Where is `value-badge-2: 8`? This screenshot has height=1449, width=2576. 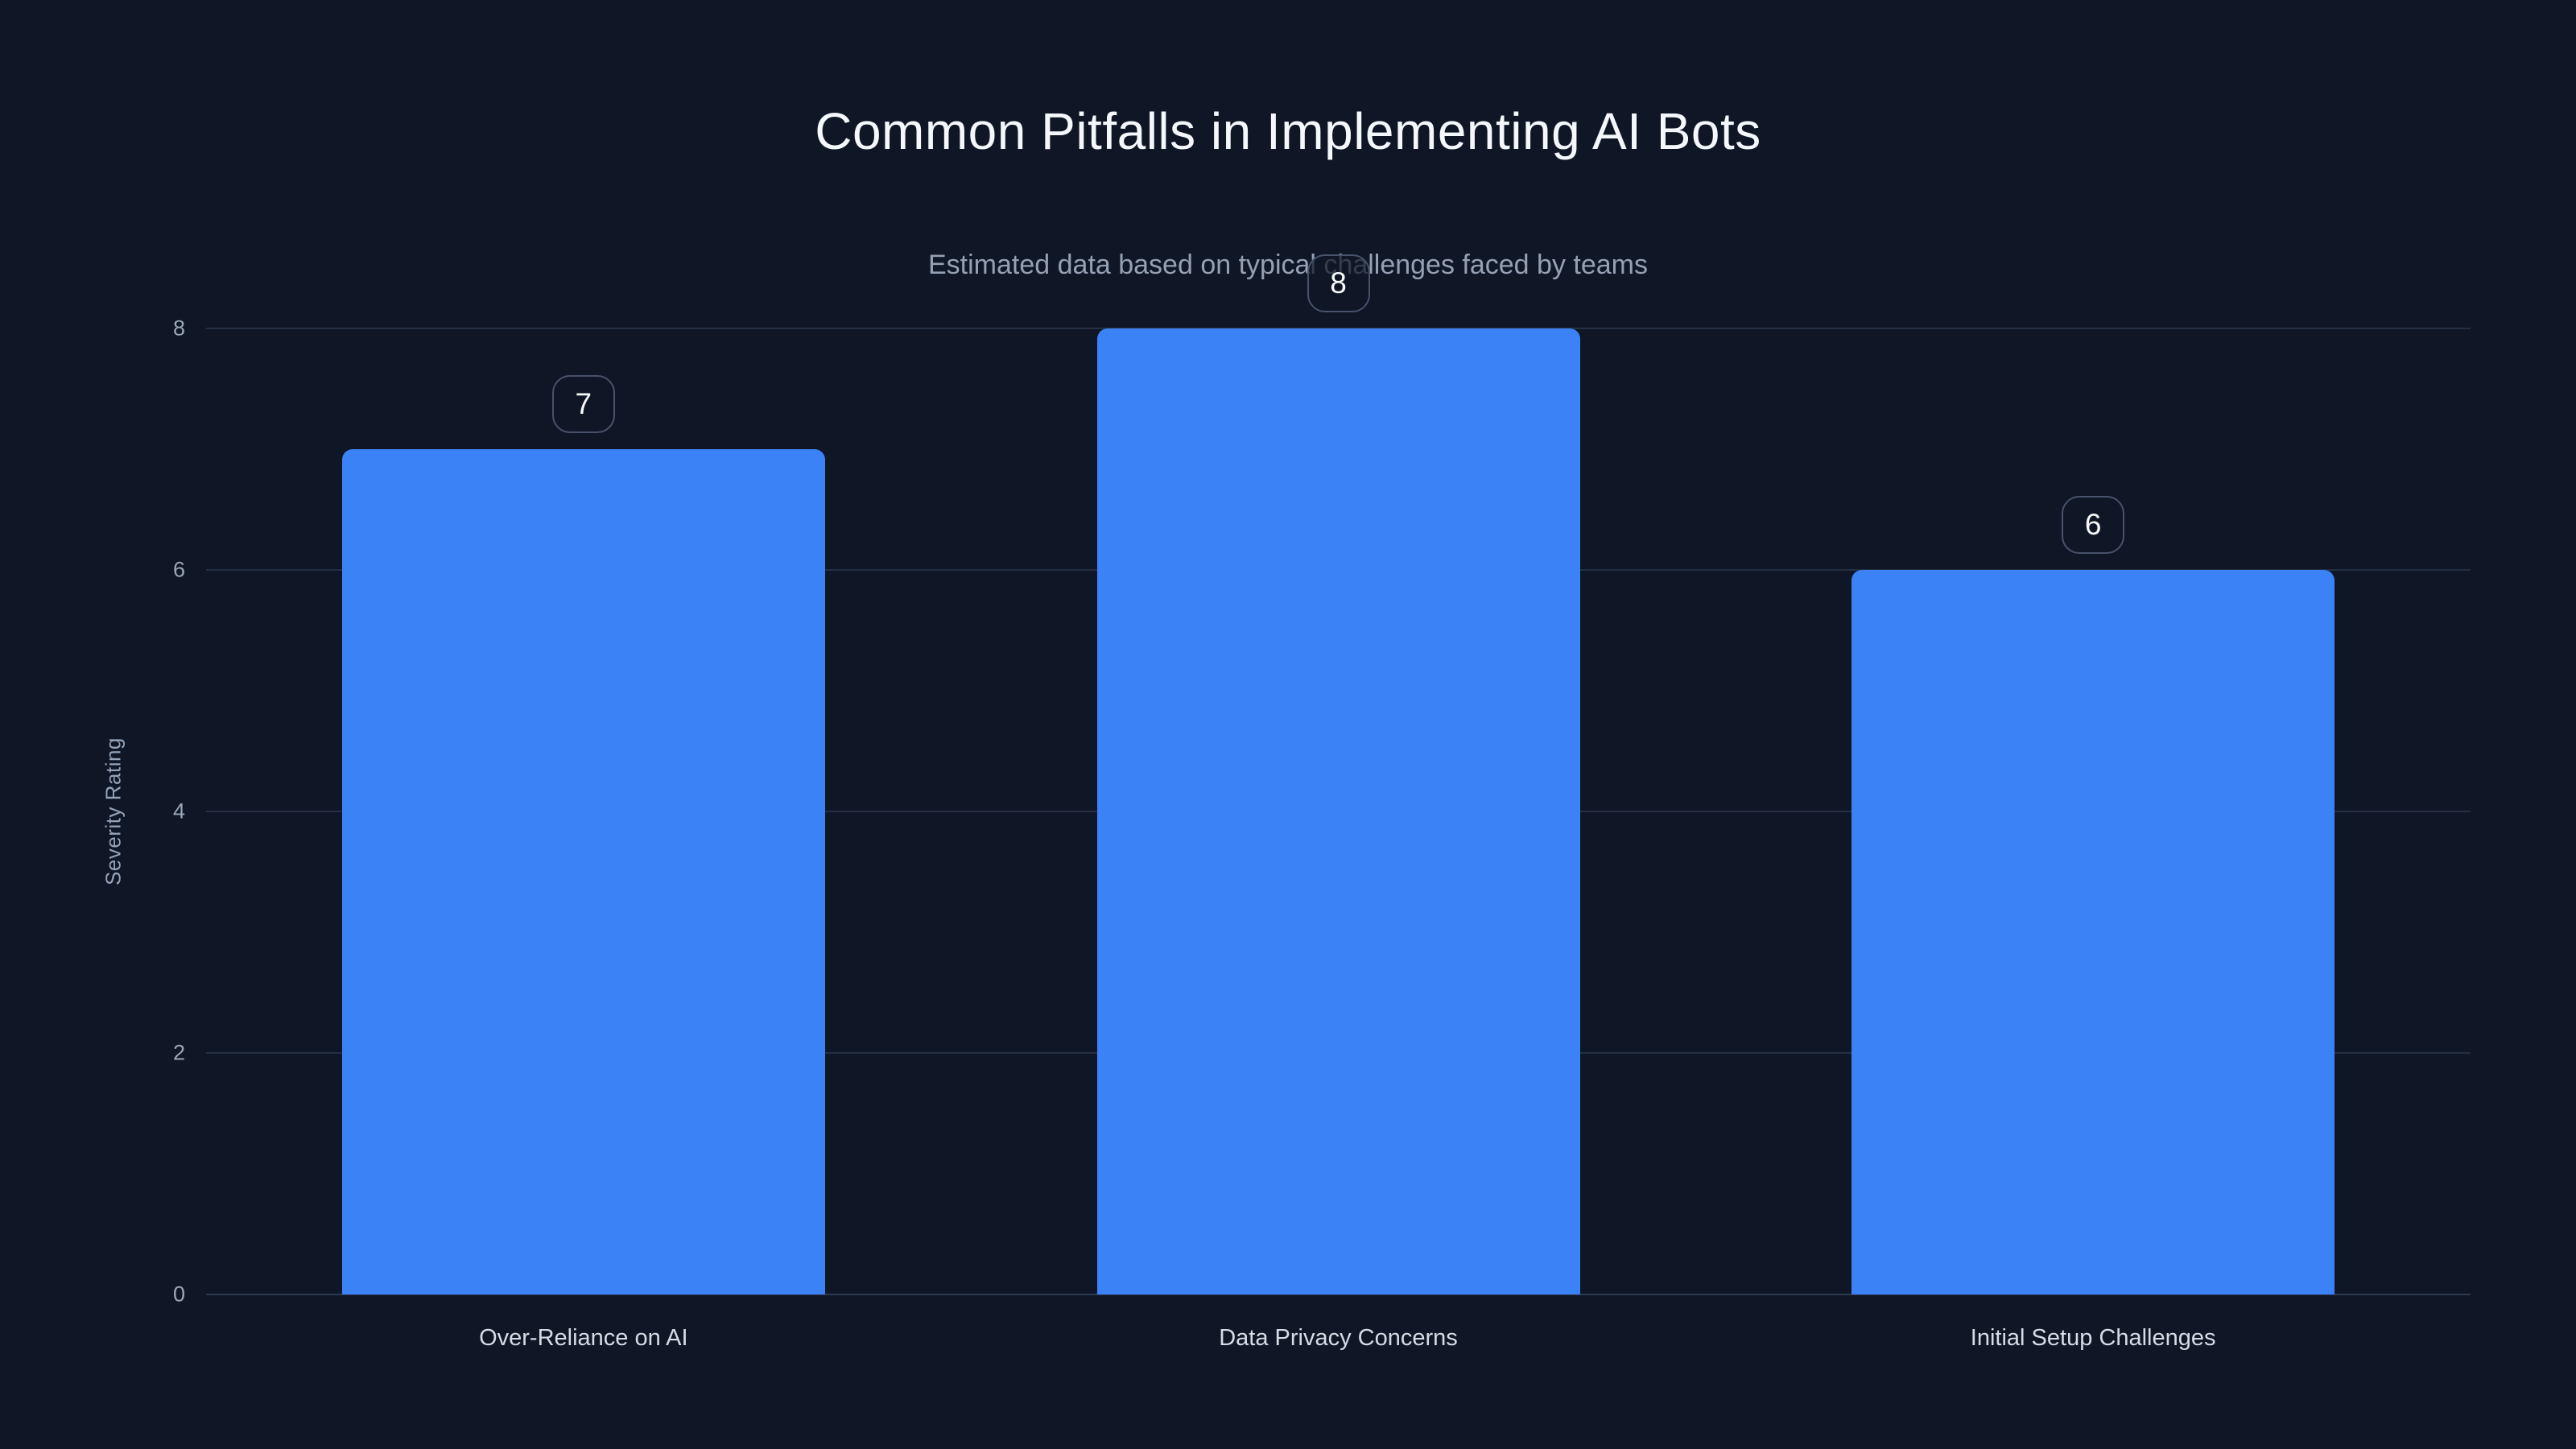
value-badge-2: 8 is located at coordinates (1338, 283).